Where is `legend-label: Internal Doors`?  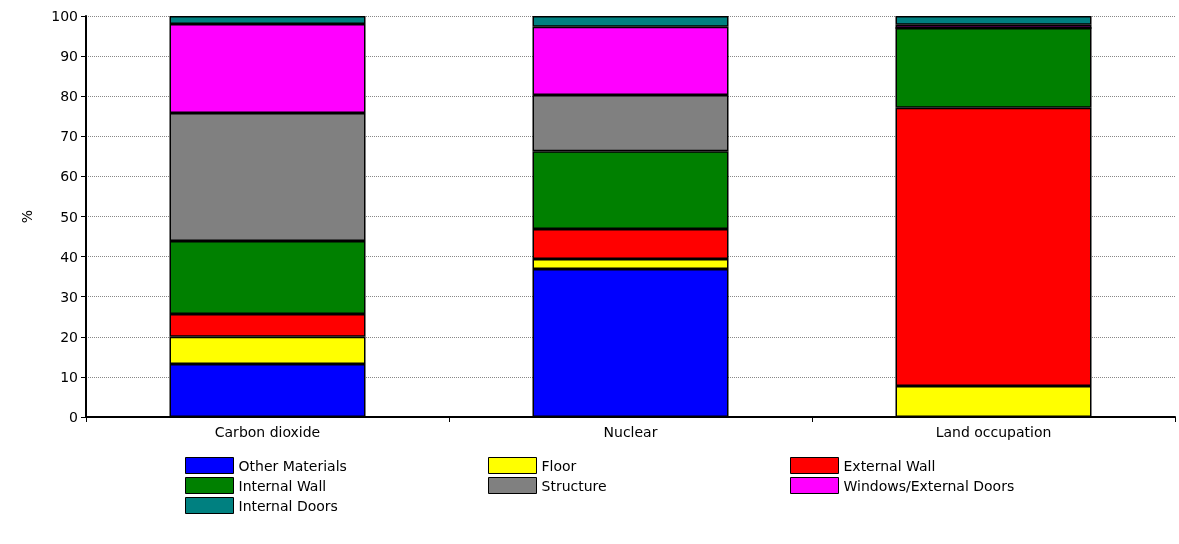 legend-label: Internal Doors is located at coordinates (288, 505).